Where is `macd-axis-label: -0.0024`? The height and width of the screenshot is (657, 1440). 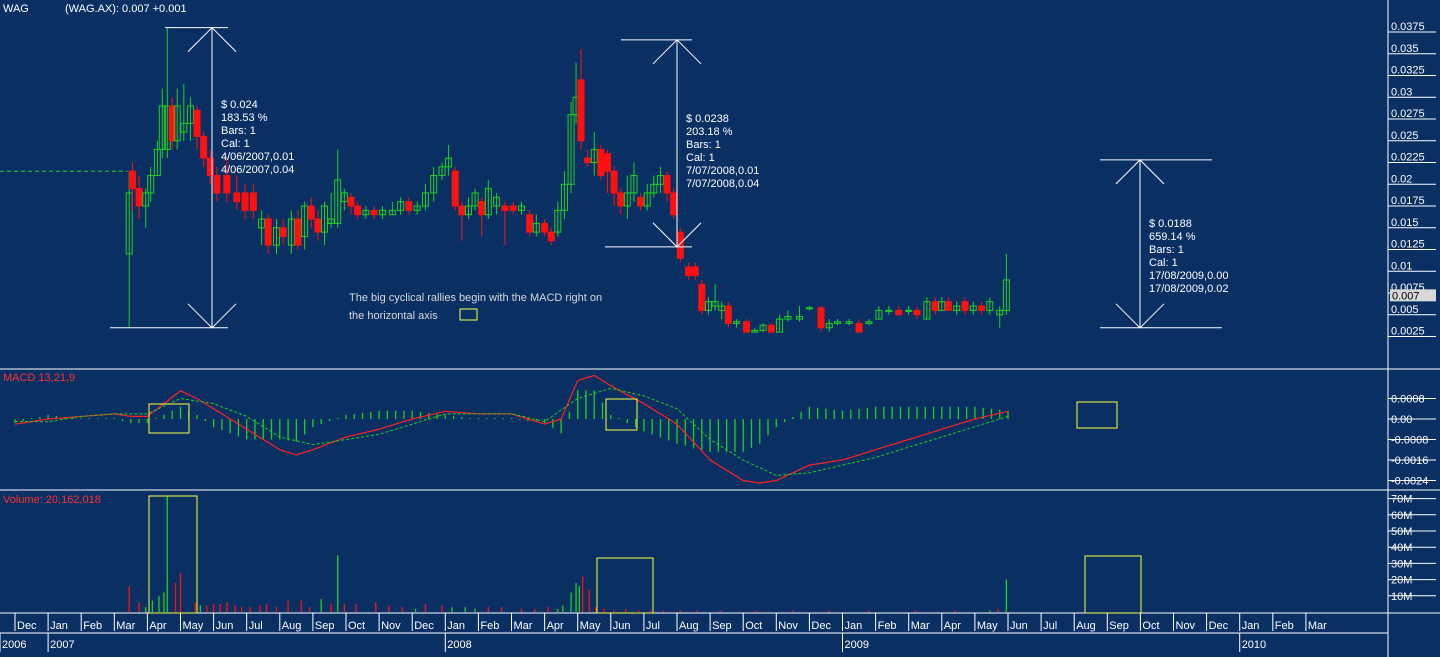
macd-axis-label: -0.0024 is located at coordinates (1409, 482).